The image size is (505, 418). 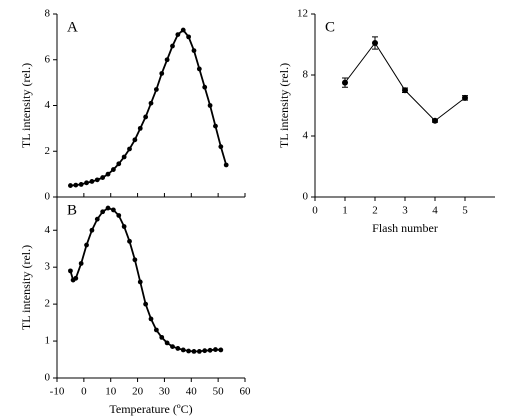 What do you see at coordinates (435, 211) in the screenshot?
I see `x-tick-label: 4` at bounding box center [435, 211].